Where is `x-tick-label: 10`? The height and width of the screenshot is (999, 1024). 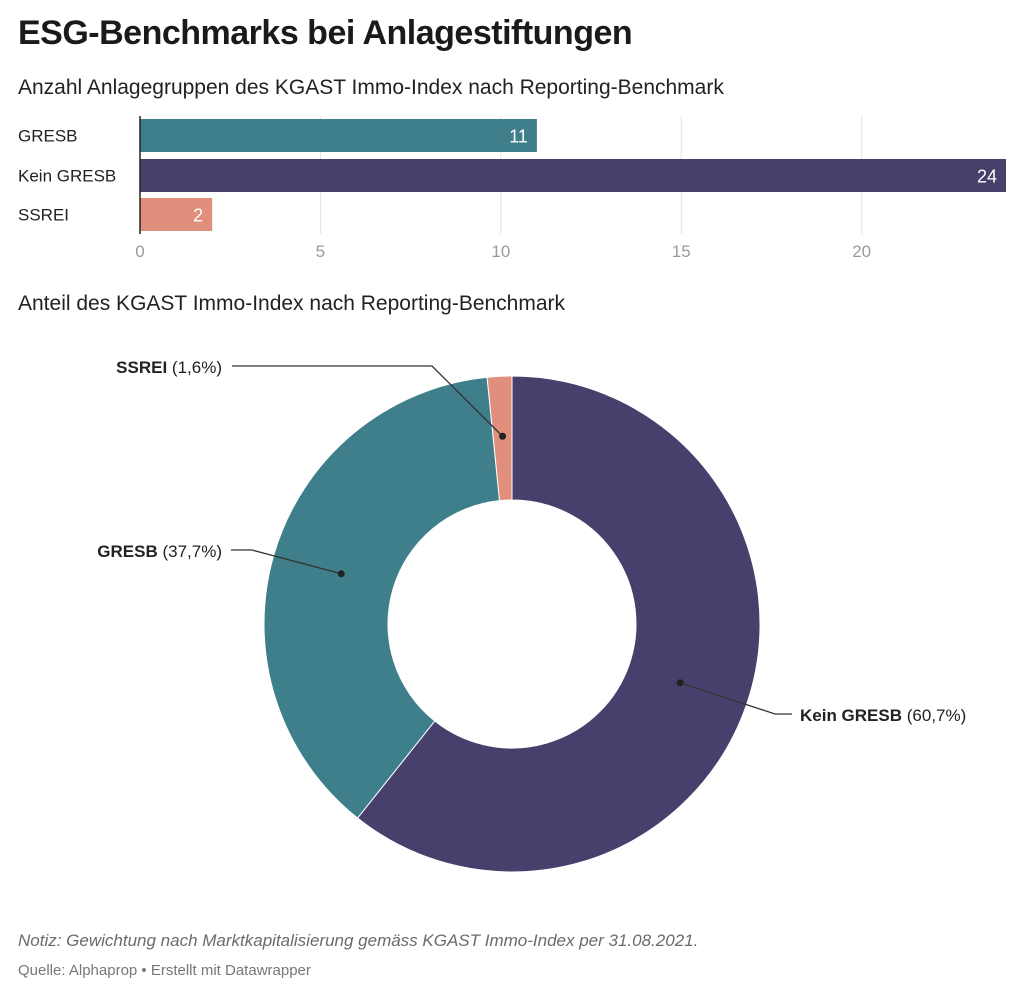 x-tick-label: 10 is located at coordinates (500, 251).